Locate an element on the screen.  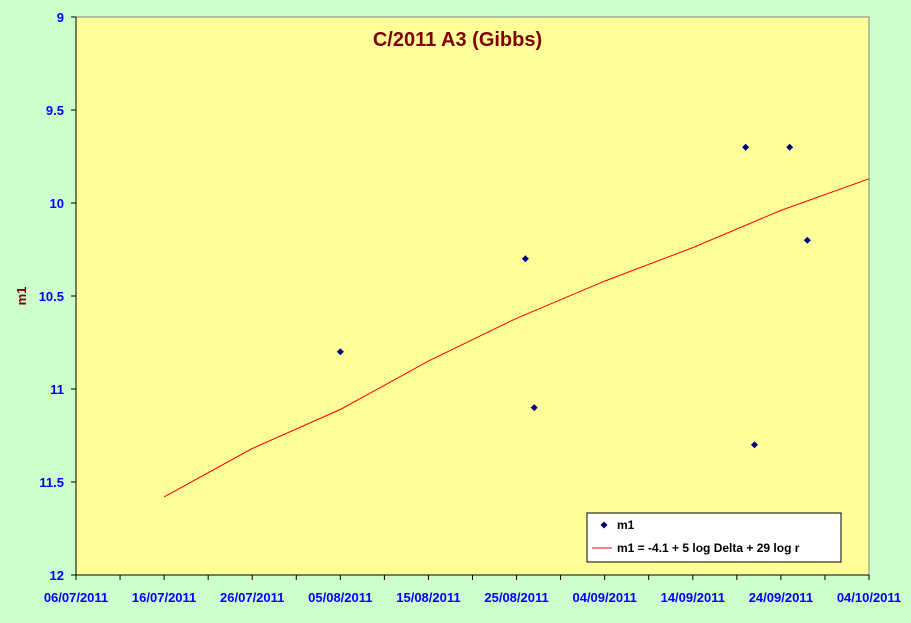
y-tick-label: 9 is located at coordinates (60, 17).